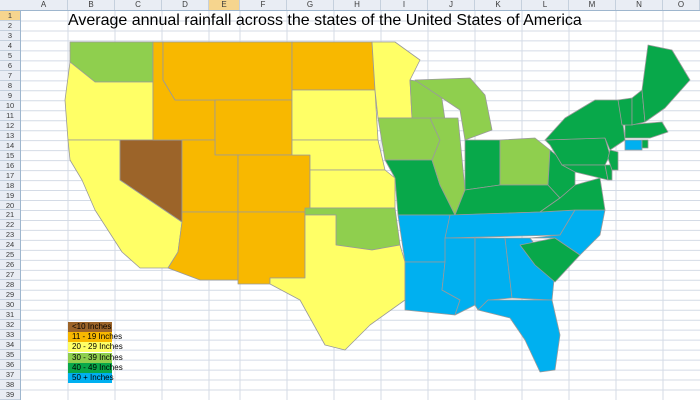 The width and height of the screenshot is (700, 405). I want to click on state-wyoming, so click(253, 127).